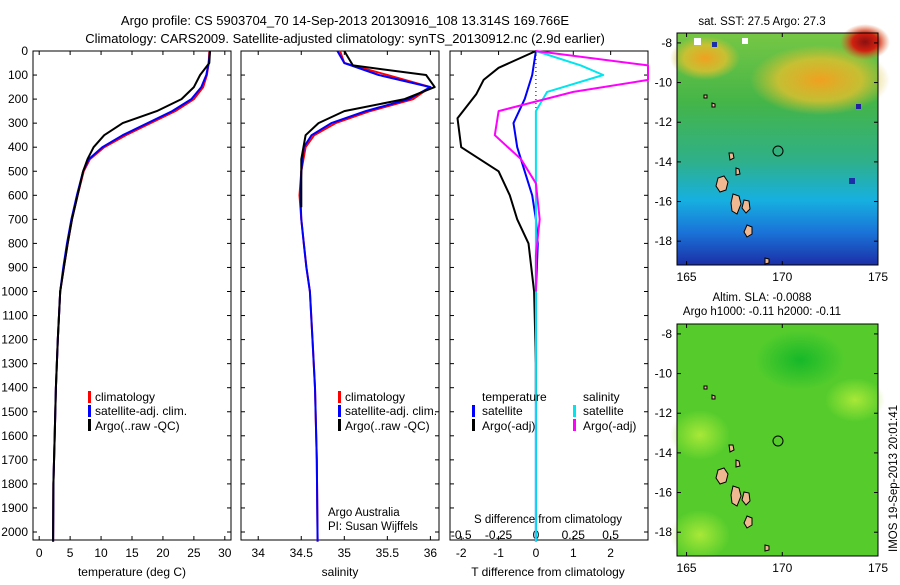  I want to click on series-line-satellite-adj-clim-, so click(131, 296).